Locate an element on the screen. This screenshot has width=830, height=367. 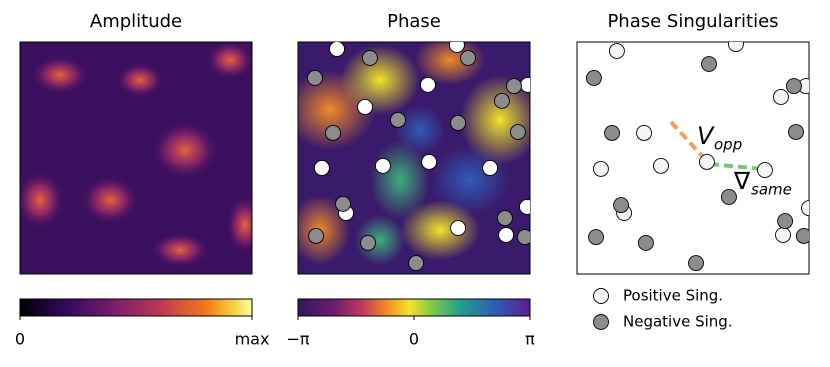
annotation-text: ∇ is located at coordinates (742, 181).